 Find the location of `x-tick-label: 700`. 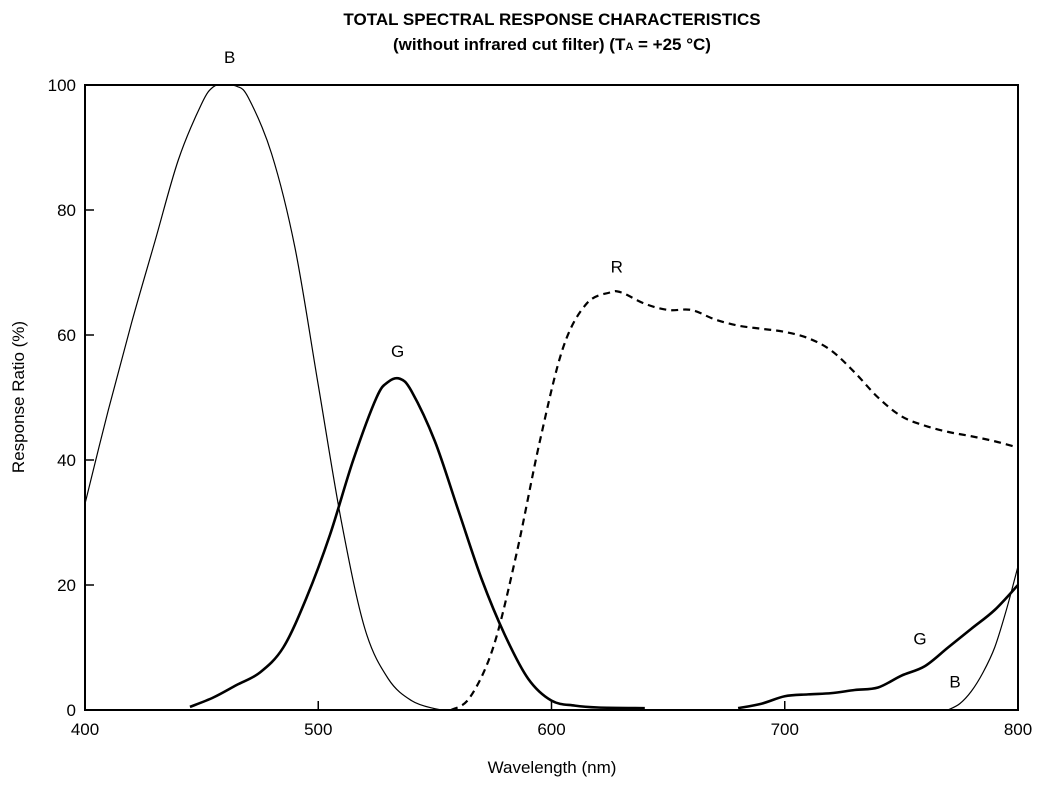

x-tick-label: 700 is located at coordinates (785, 729).